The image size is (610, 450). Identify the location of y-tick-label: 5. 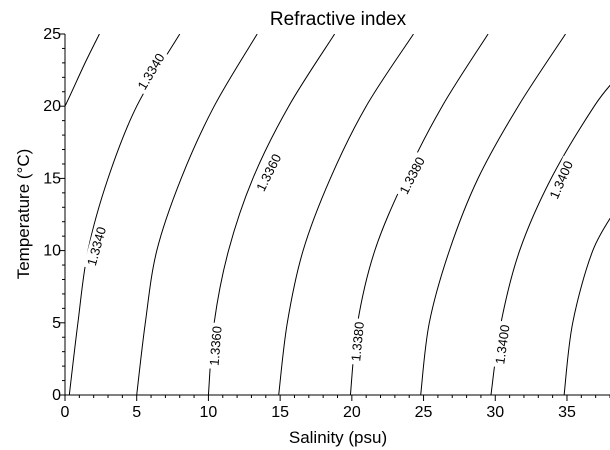
(56, 323).